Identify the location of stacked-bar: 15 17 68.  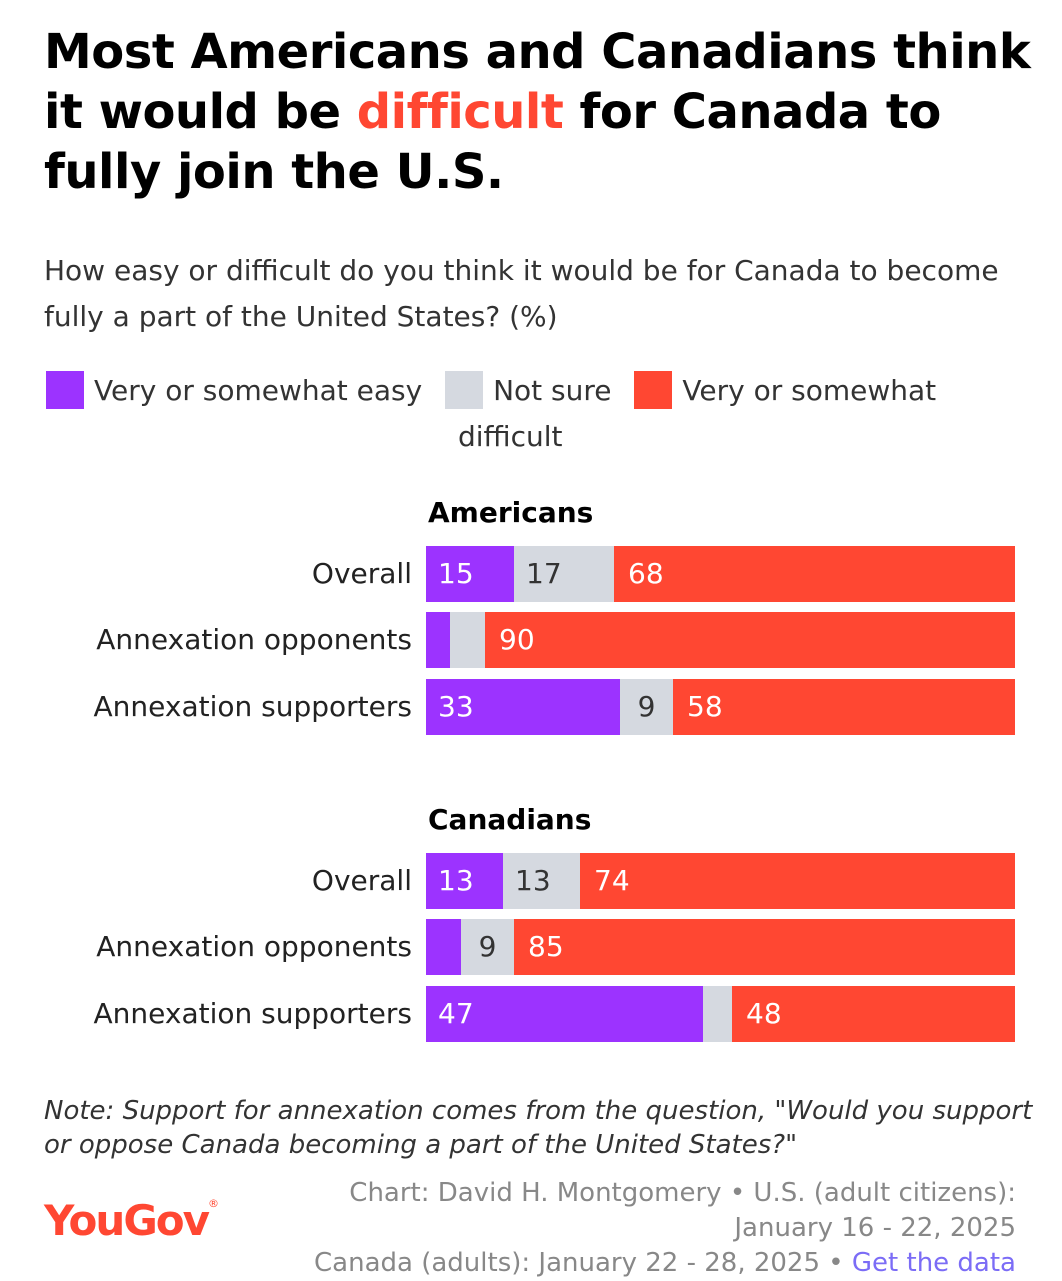
(720, 574).